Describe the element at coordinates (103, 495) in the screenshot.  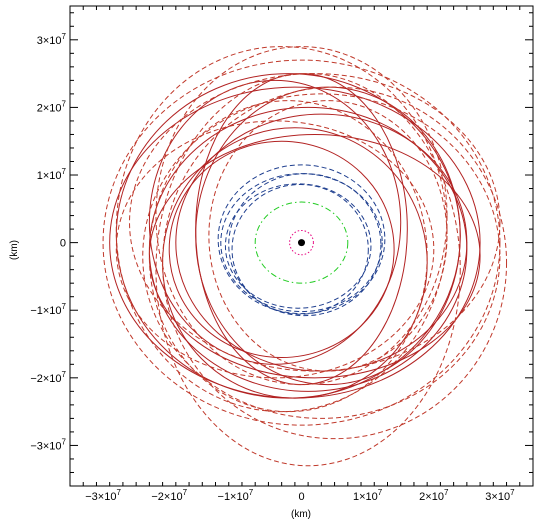
I see `x-tick-label: −3×10⁷` at that location.